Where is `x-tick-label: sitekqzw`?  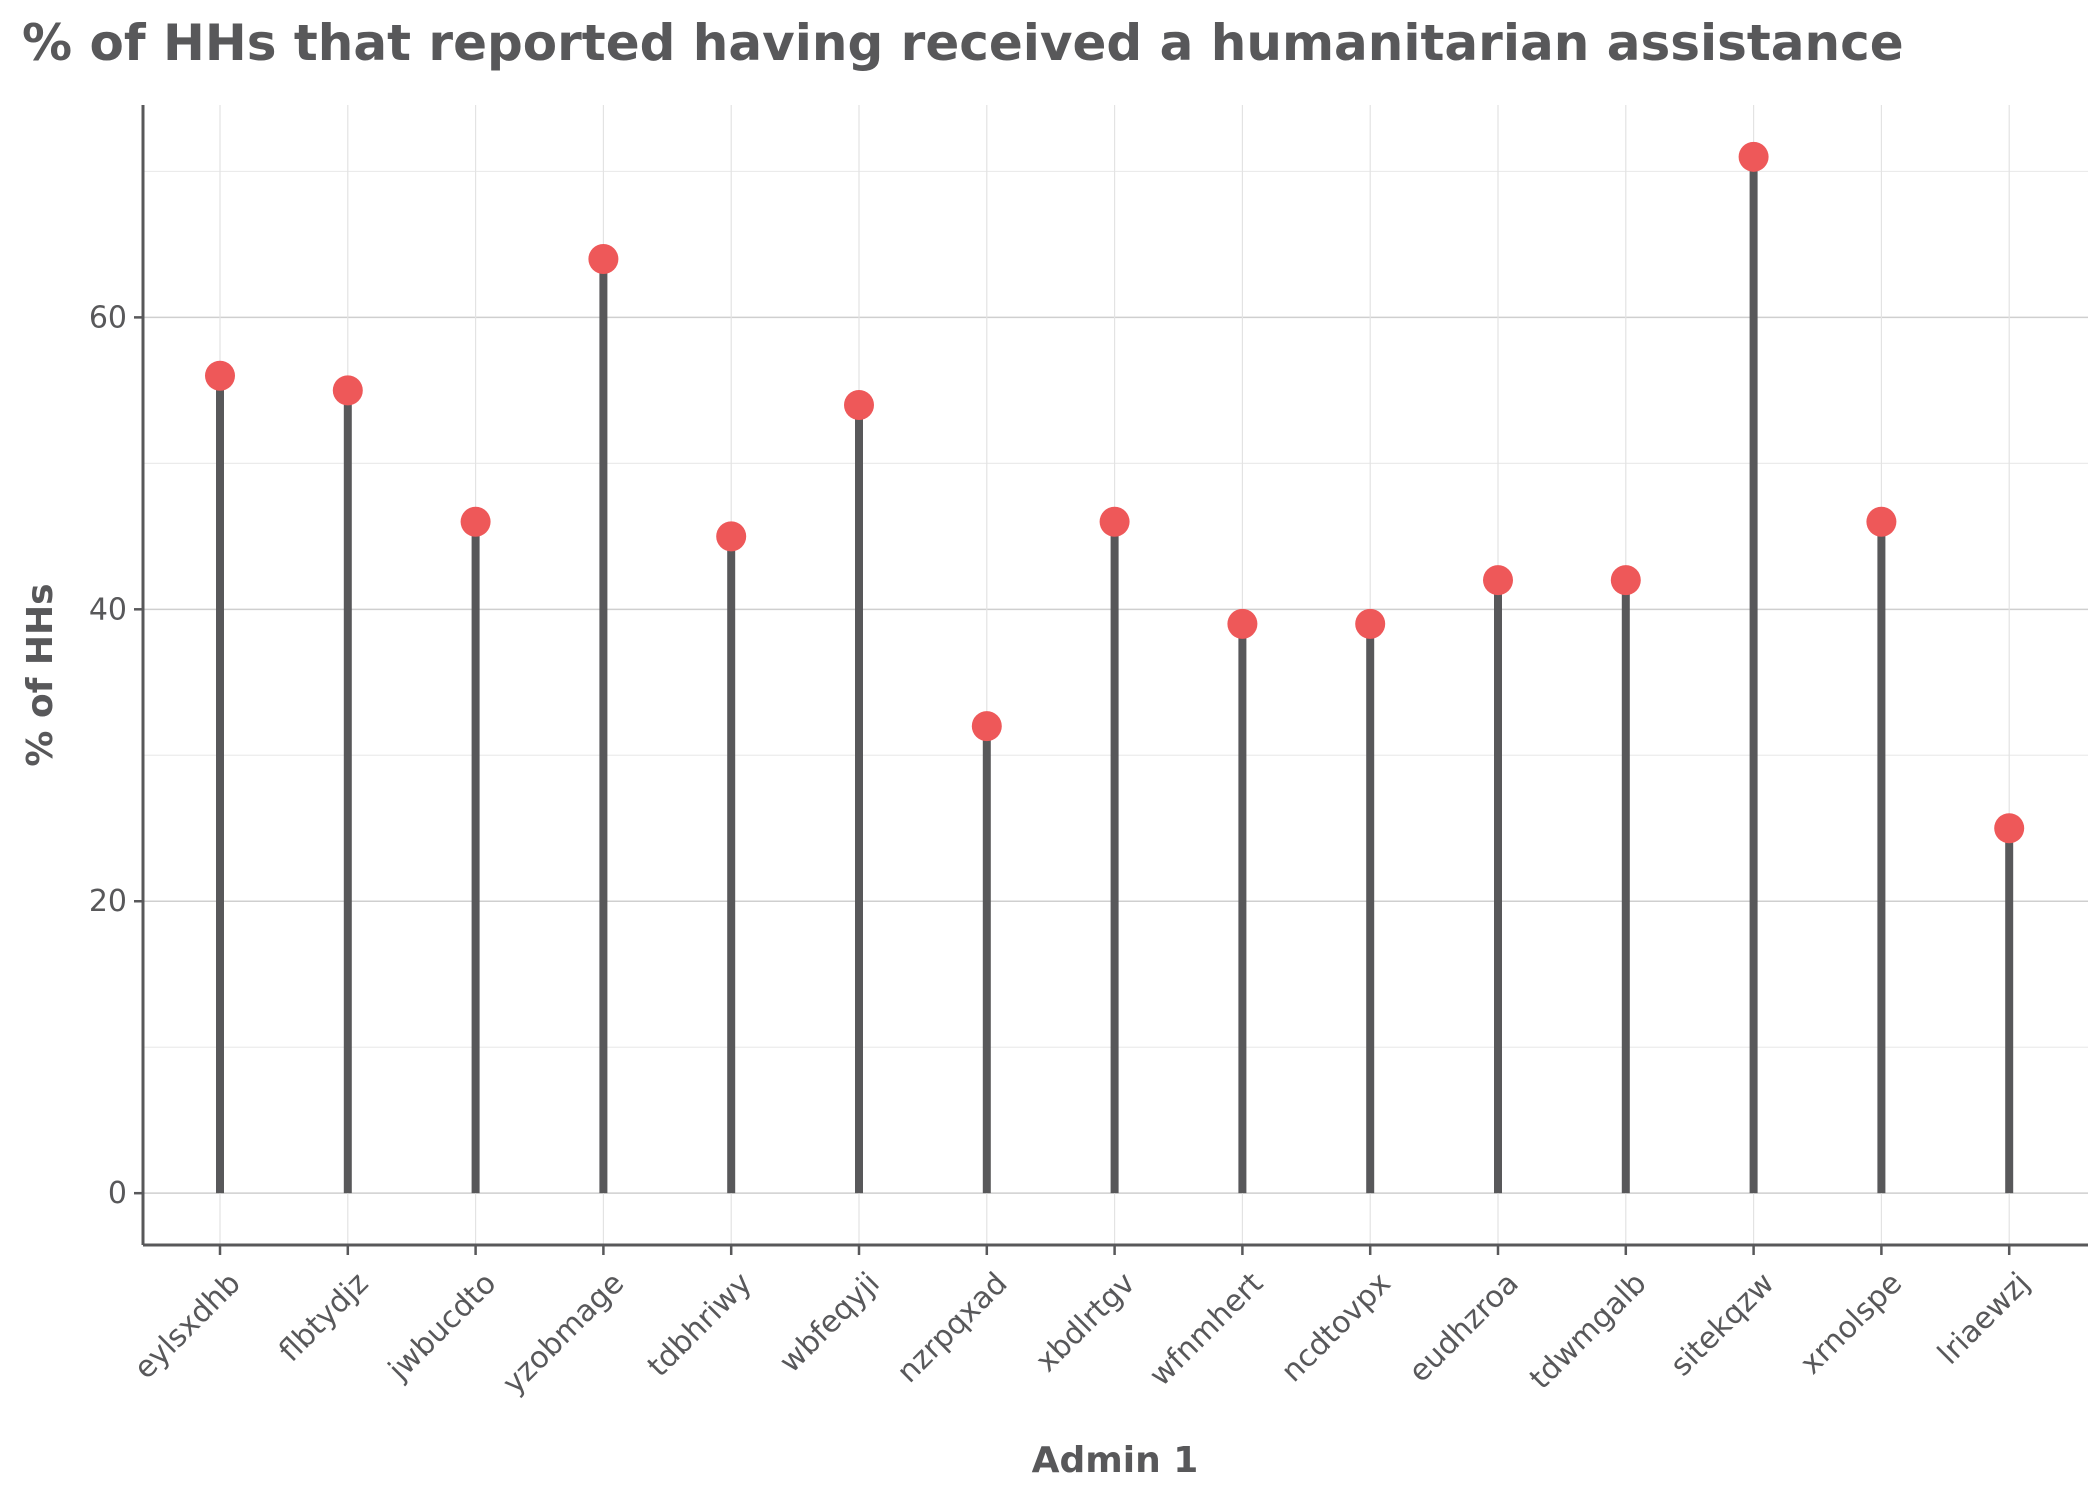
x-tick-label: sitekqzw is located at coordinates (1722, 1324).